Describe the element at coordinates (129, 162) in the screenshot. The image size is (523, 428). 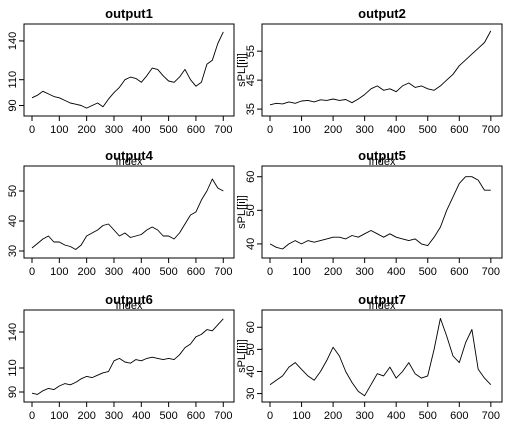
I see `x-axis-label-output4: Index` at that location.